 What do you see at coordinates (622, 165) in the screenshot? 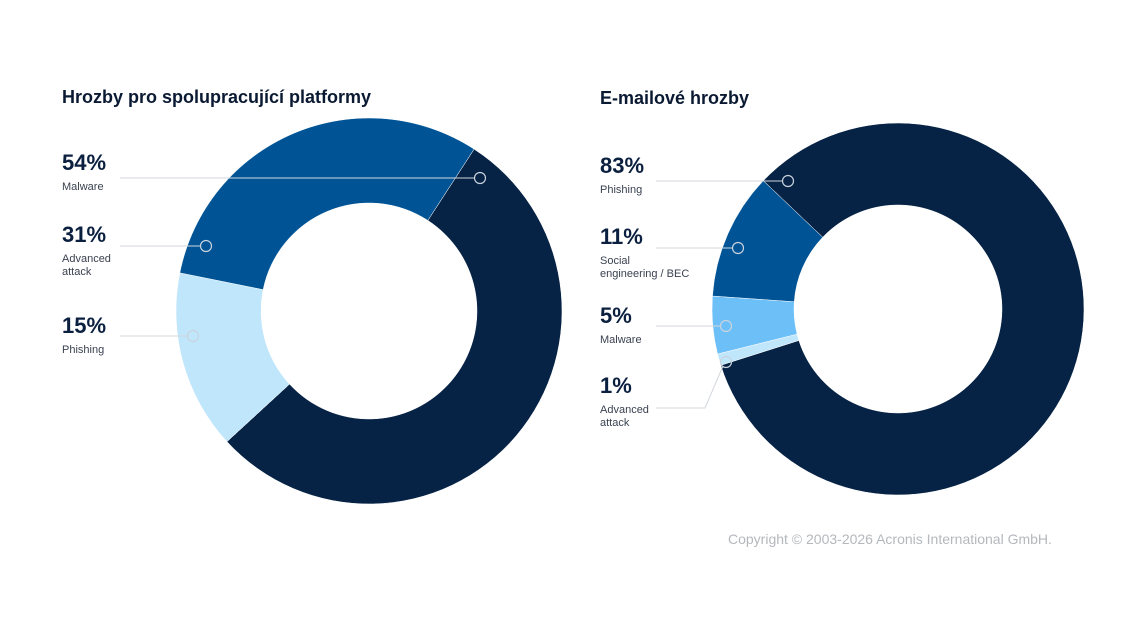
I see `slice-percent: 83%` at bounding box center [622, 165].